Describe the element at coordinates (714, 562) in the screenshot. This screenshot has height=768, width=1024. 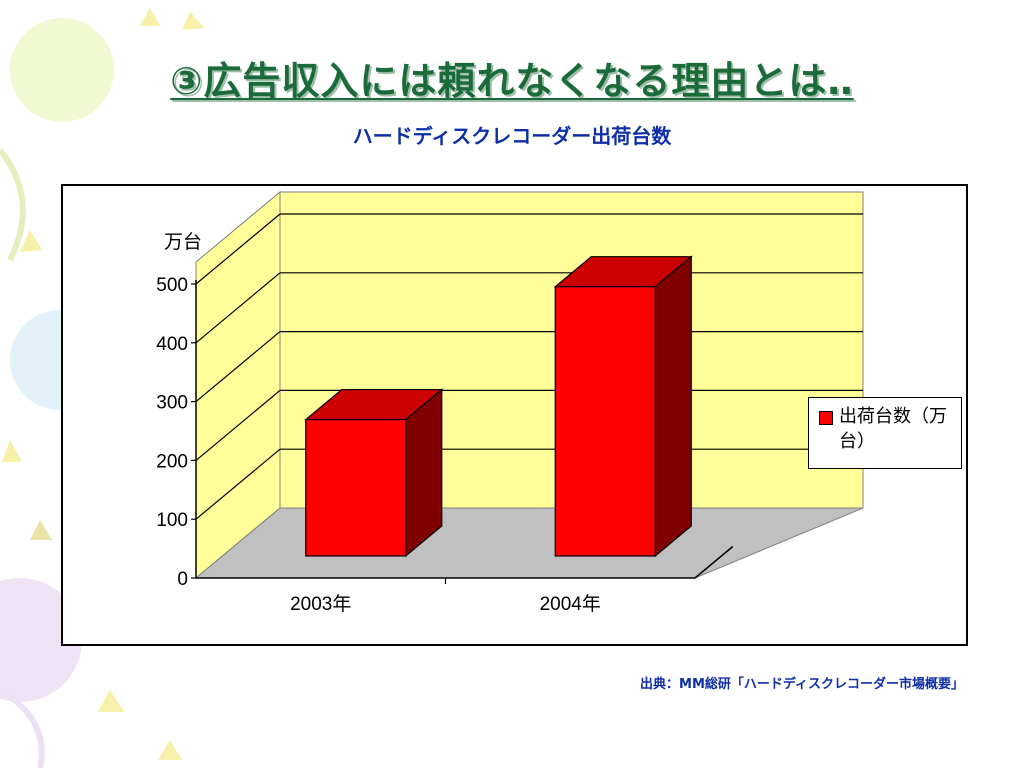
I see `x-axis-depth-line` at that location.